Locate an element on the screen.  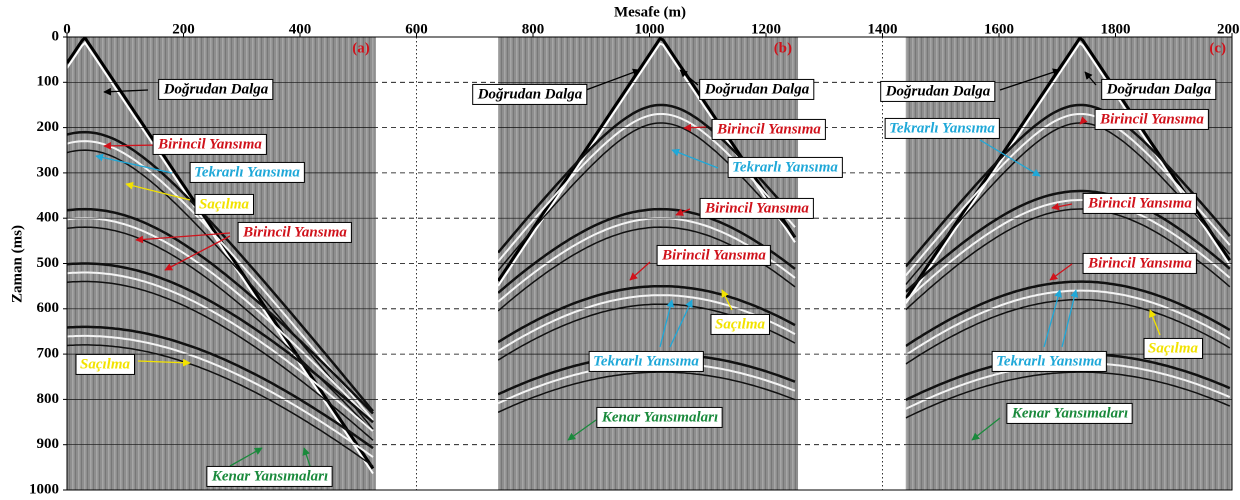
y-tick-label: 700 is located at coordinates (48, 354).